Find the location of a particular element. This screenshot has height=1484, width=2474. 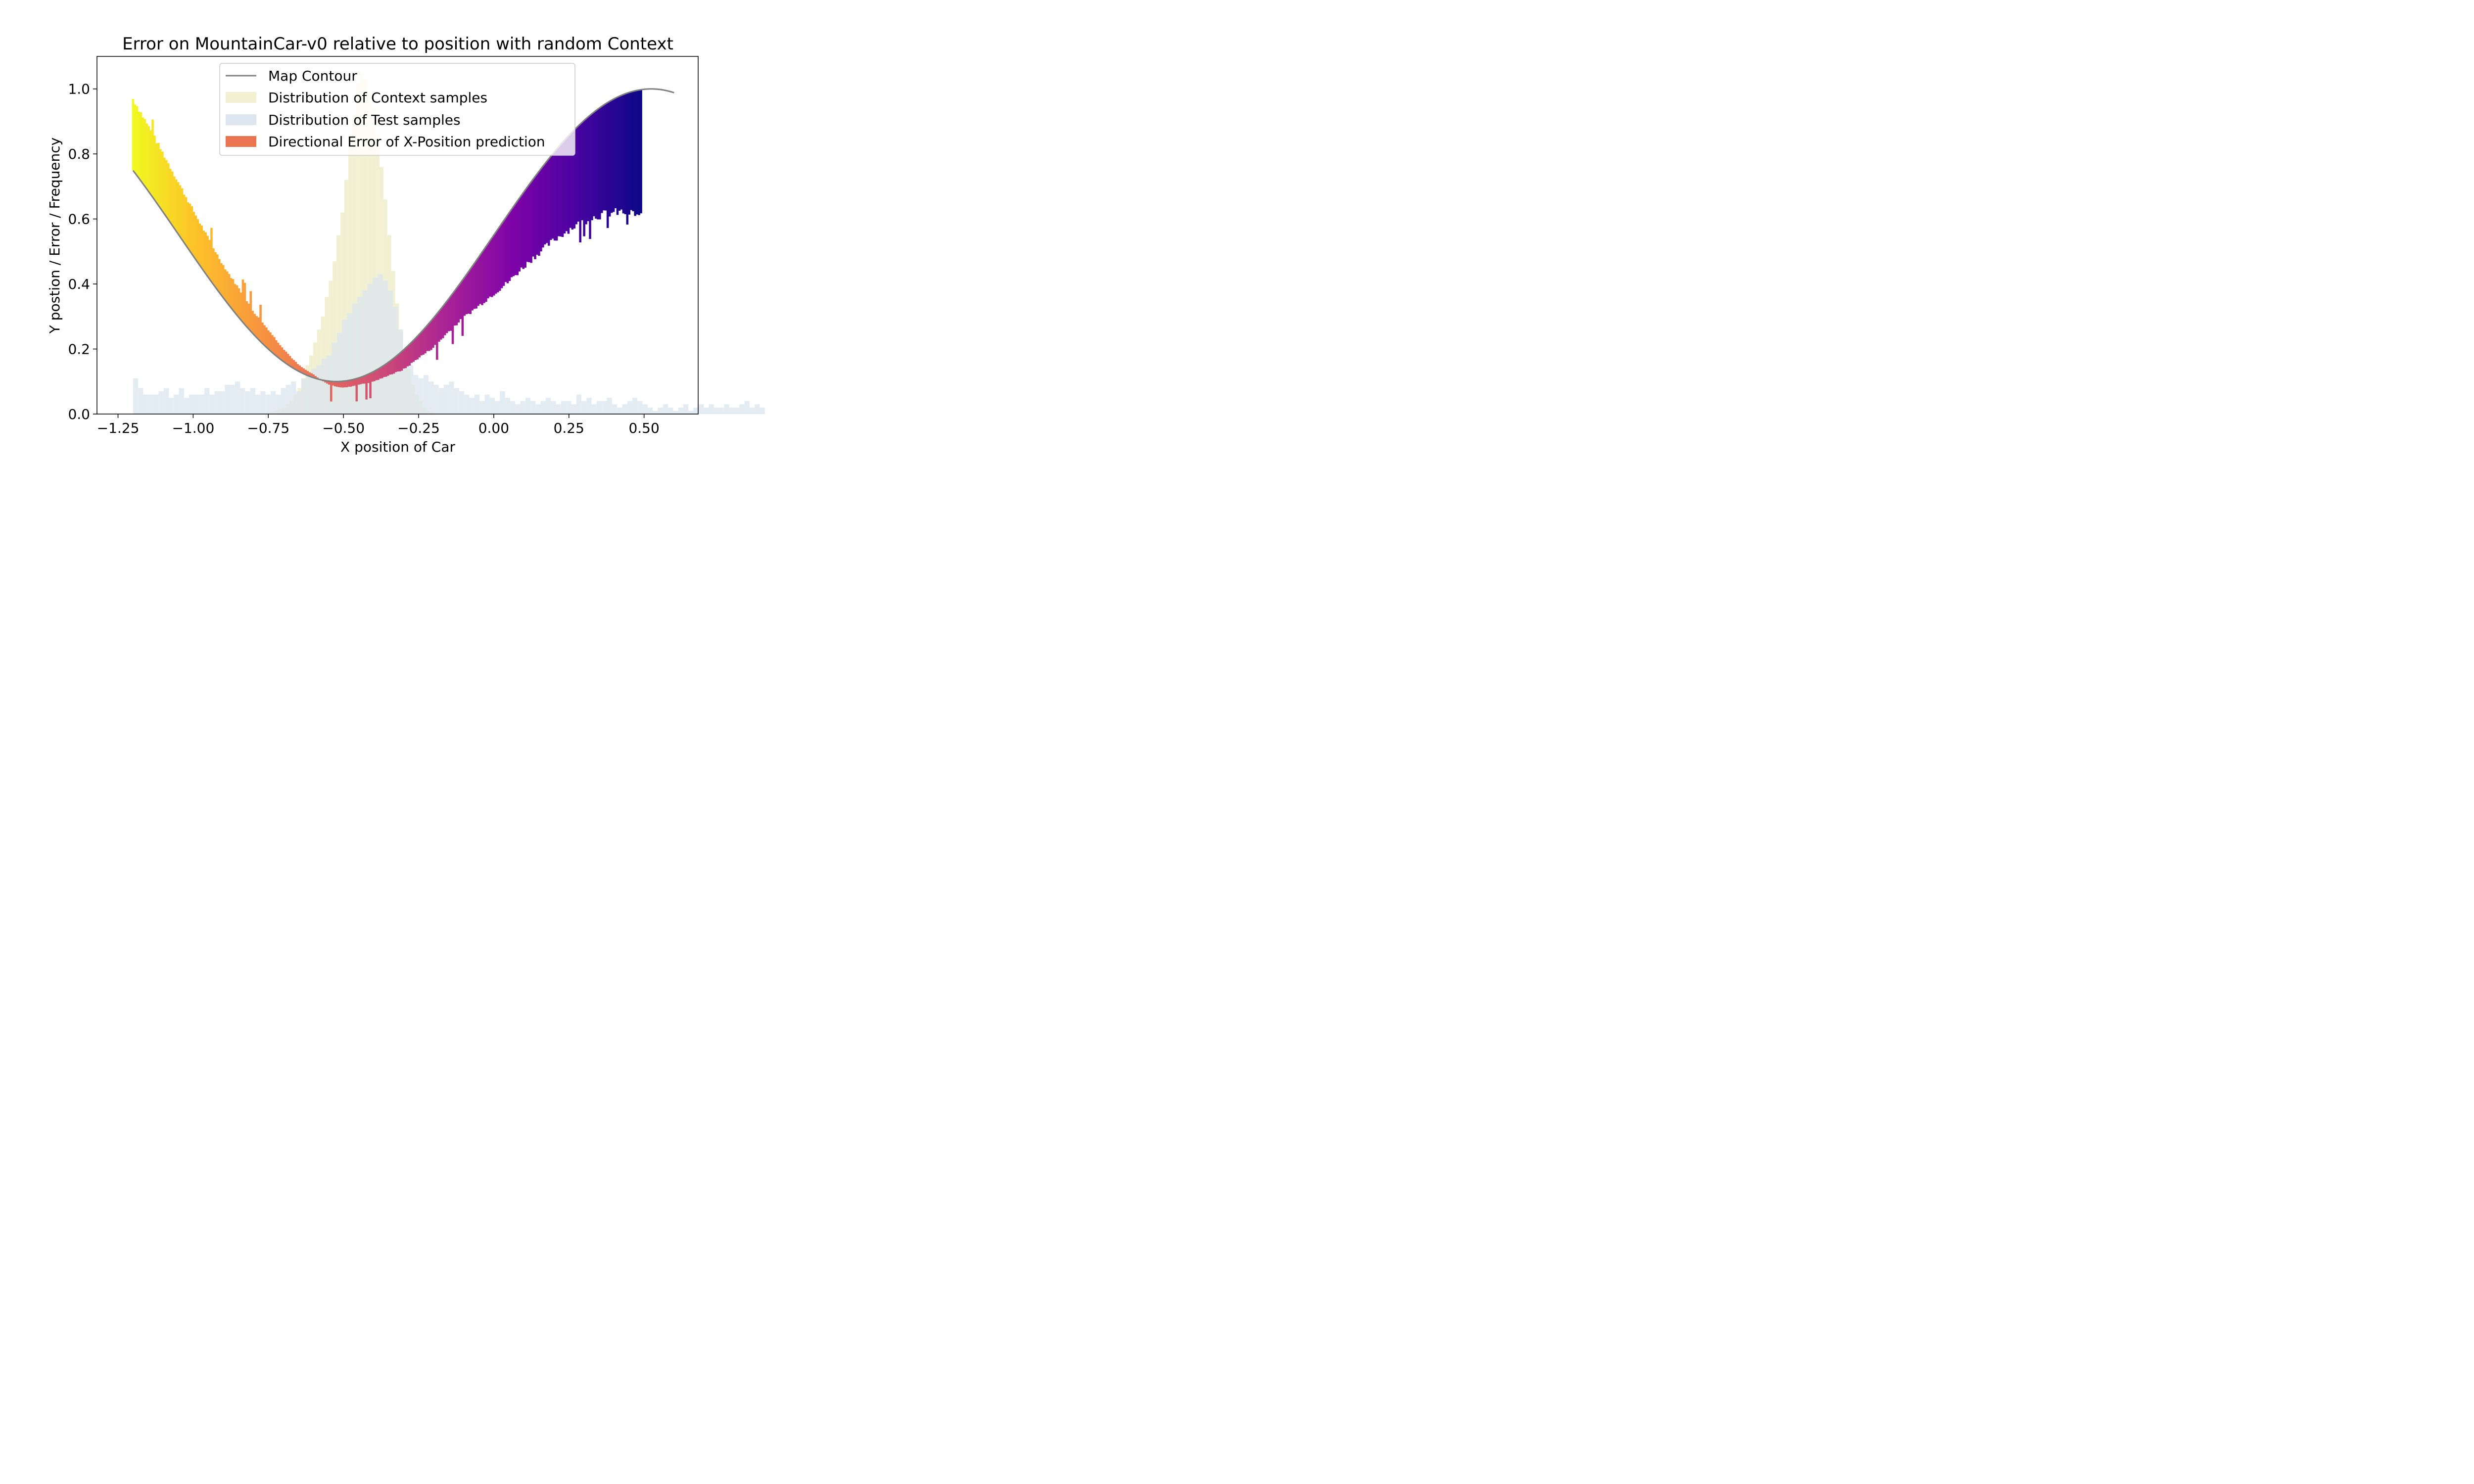

y-axis-label: Y postion / Error / Frequency is located at coordinates (55, 236).